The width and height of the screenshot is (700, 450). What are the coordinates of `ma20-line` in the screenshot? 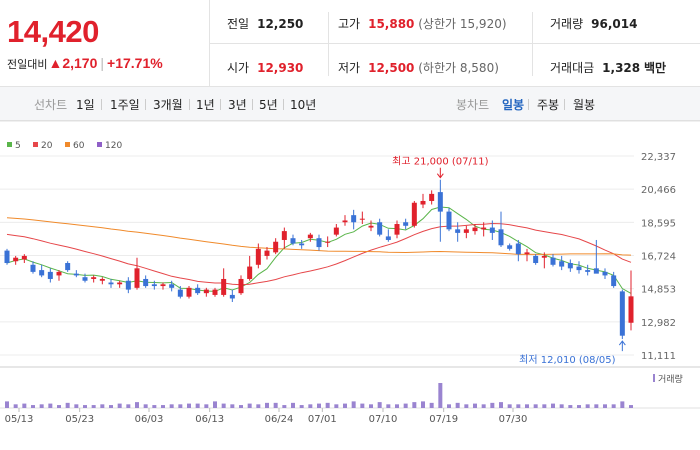 It's located at (319, 254).